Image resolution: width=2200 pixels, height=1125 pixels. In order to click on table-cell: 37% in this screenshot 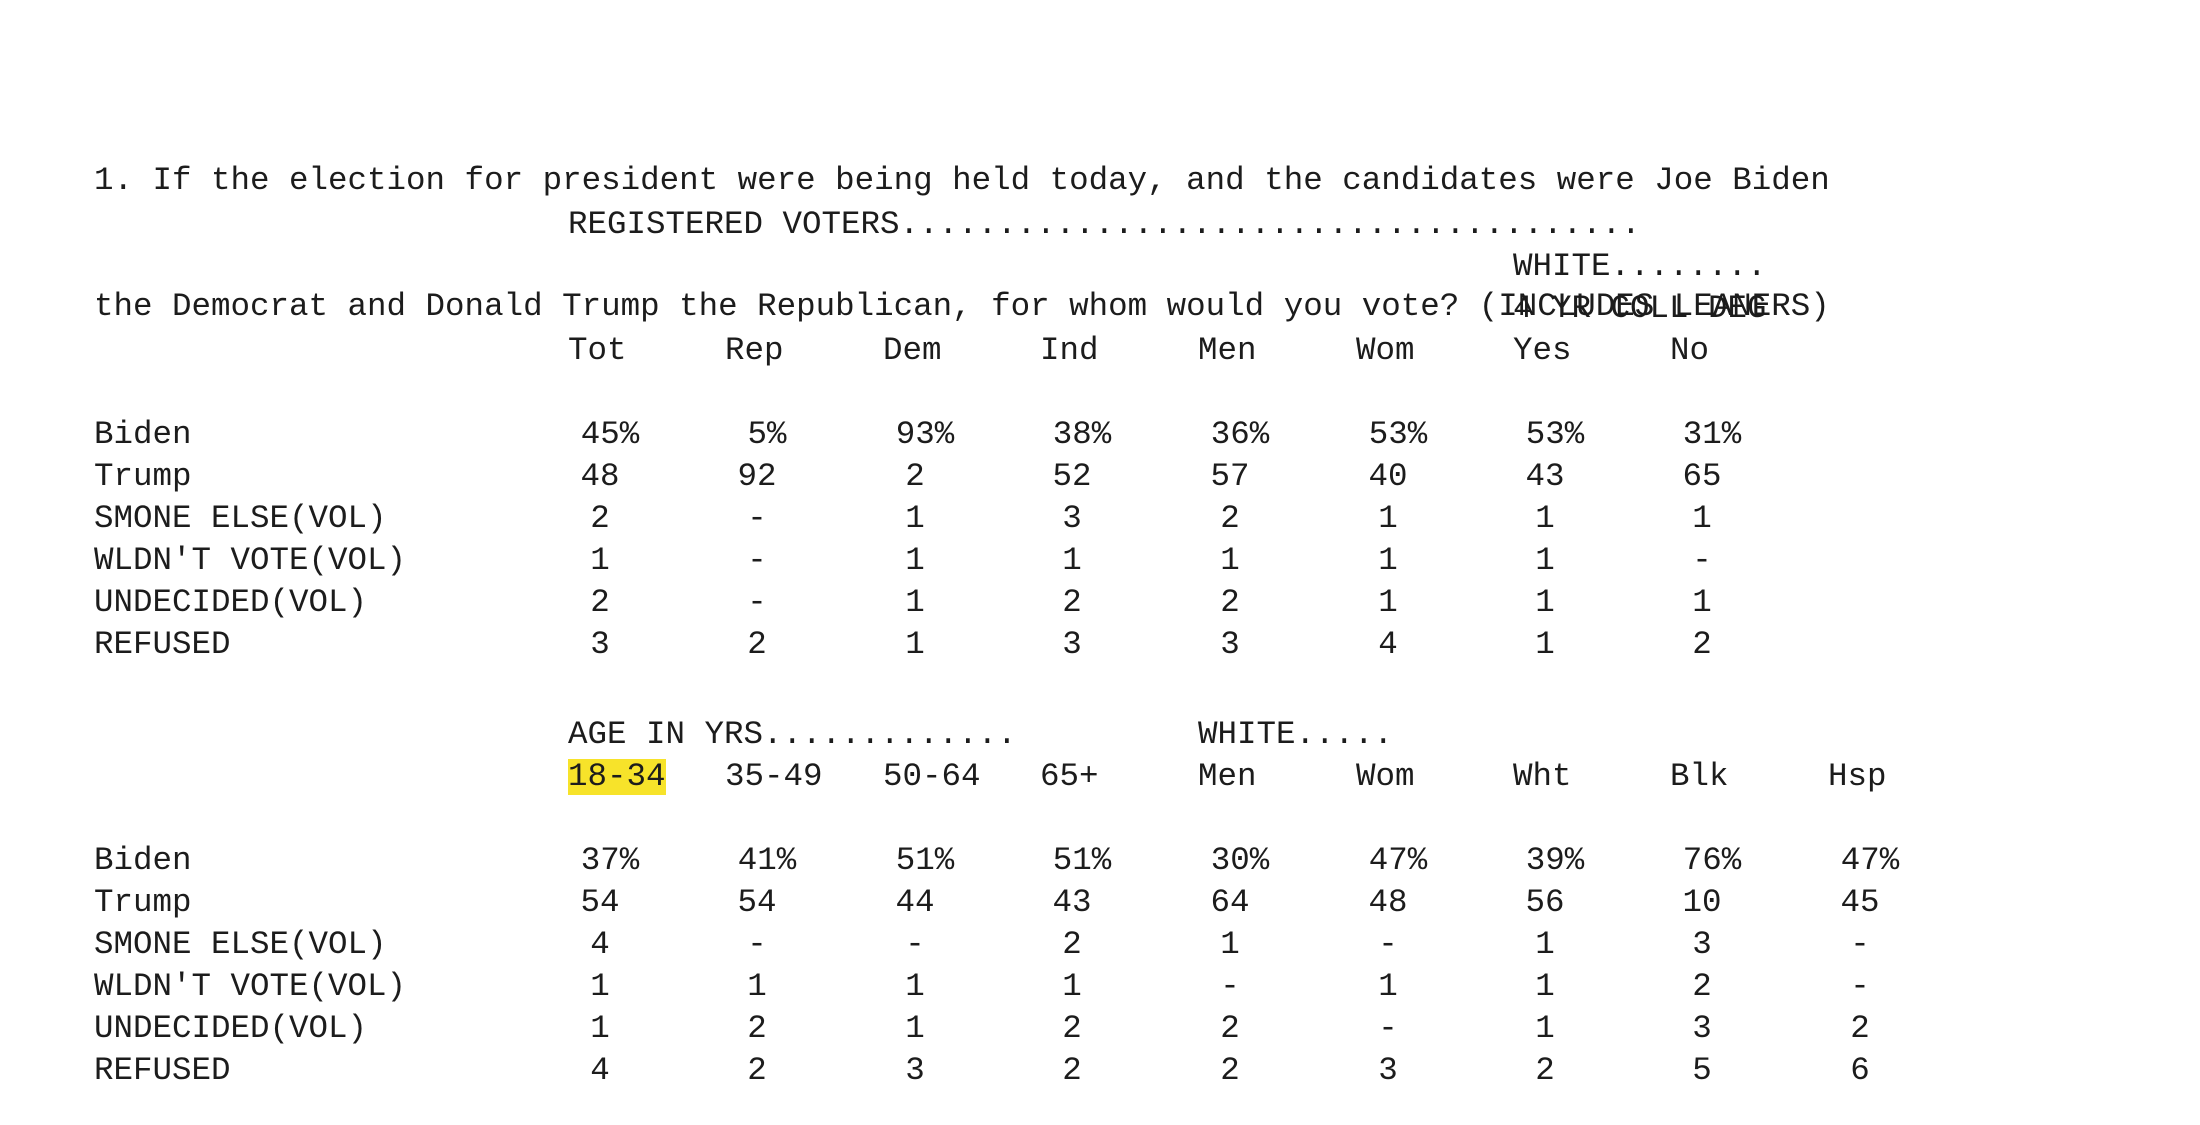, I will do `click(610, 860)`.